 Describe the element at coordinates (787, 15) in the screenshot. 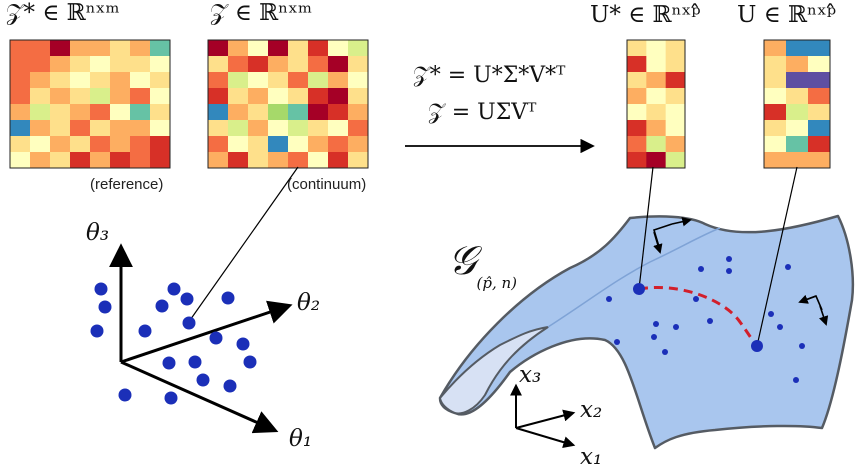

I see `u-set-label: U ∈ ℝⁿˣᵖ̂` at that location.